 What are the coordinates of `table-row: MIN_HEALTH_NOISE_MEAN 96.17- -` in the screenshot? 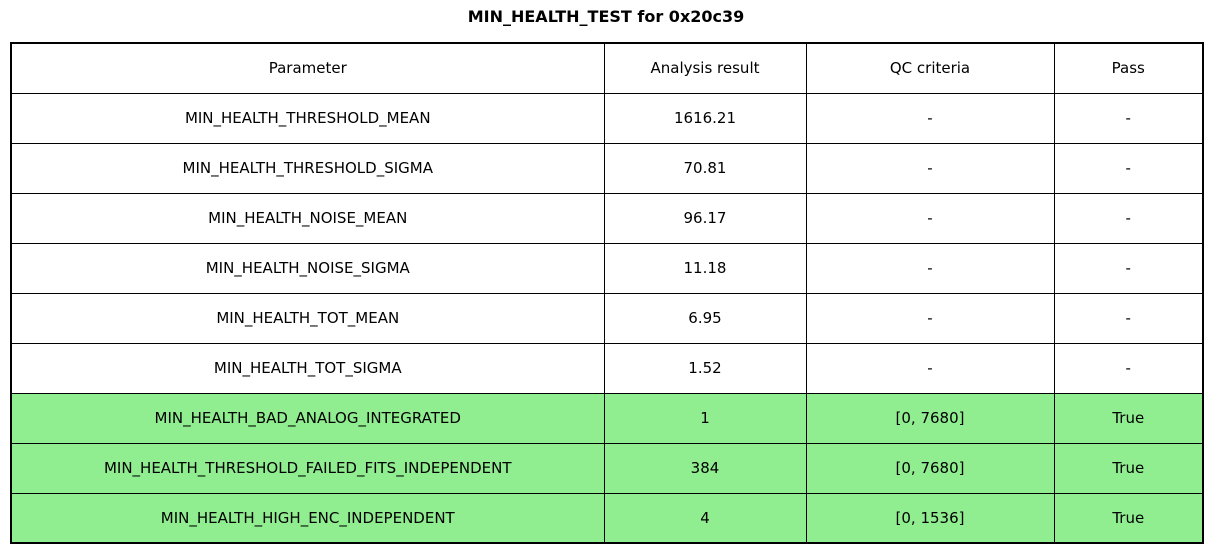 It's located at (607, 218).